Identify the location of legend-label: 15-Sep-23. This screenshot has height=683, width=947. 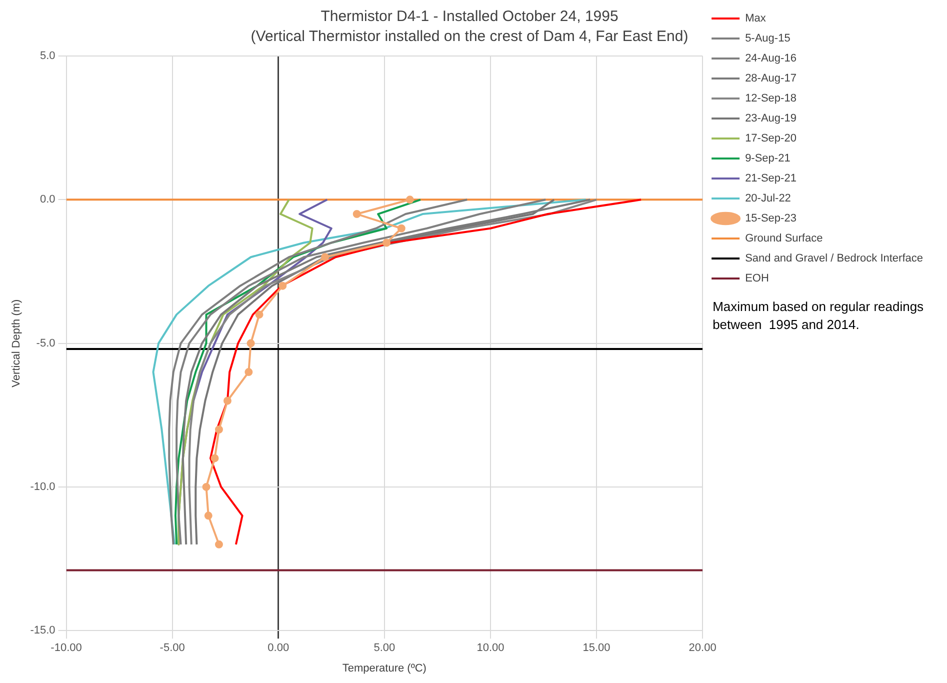
(770, 218).